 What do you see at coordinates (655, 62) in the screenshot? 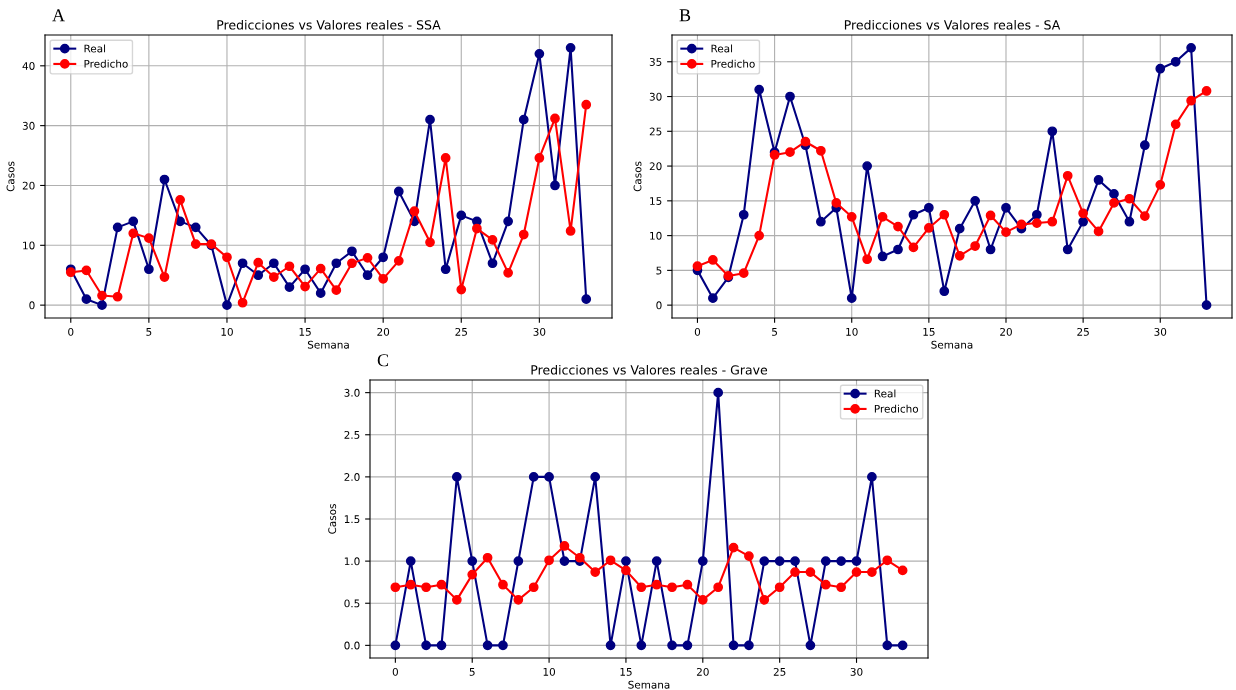
I see `y-tick-label: 35` at bounding box center [655, 62].